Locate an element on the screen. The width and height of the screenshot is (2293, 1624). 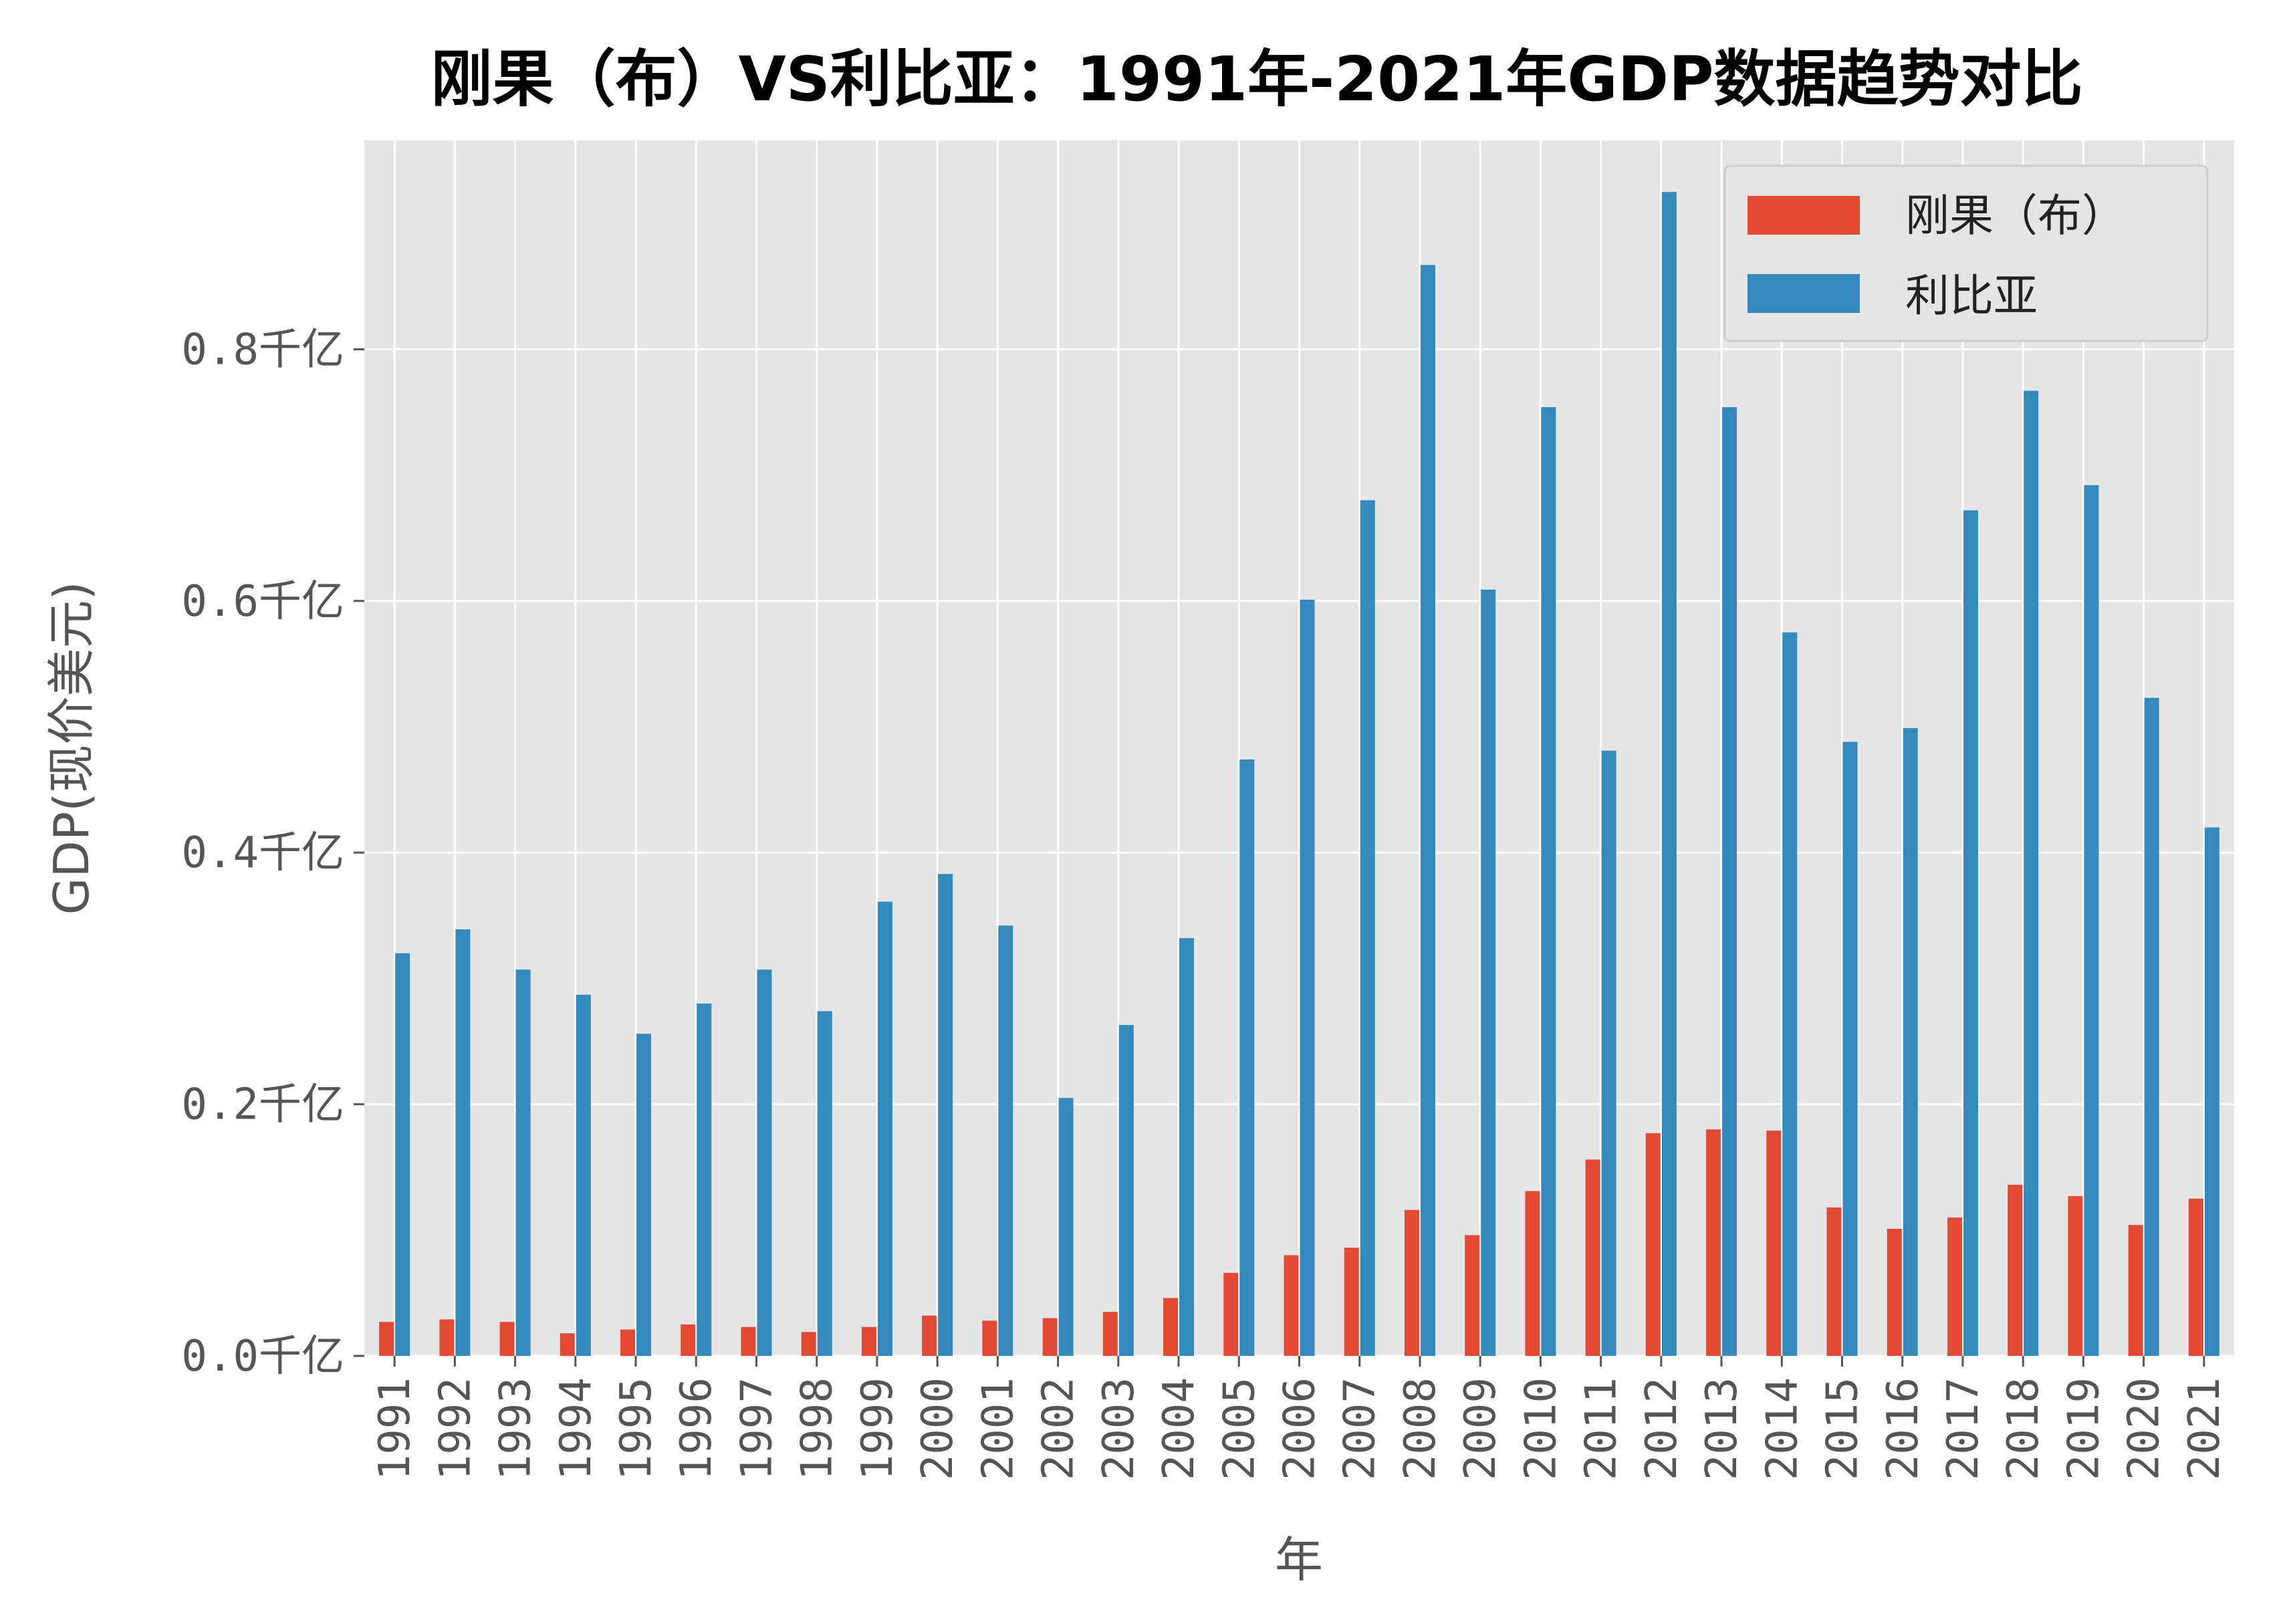
x-tick-label: 2001 is located at coordinates (998, 1428).